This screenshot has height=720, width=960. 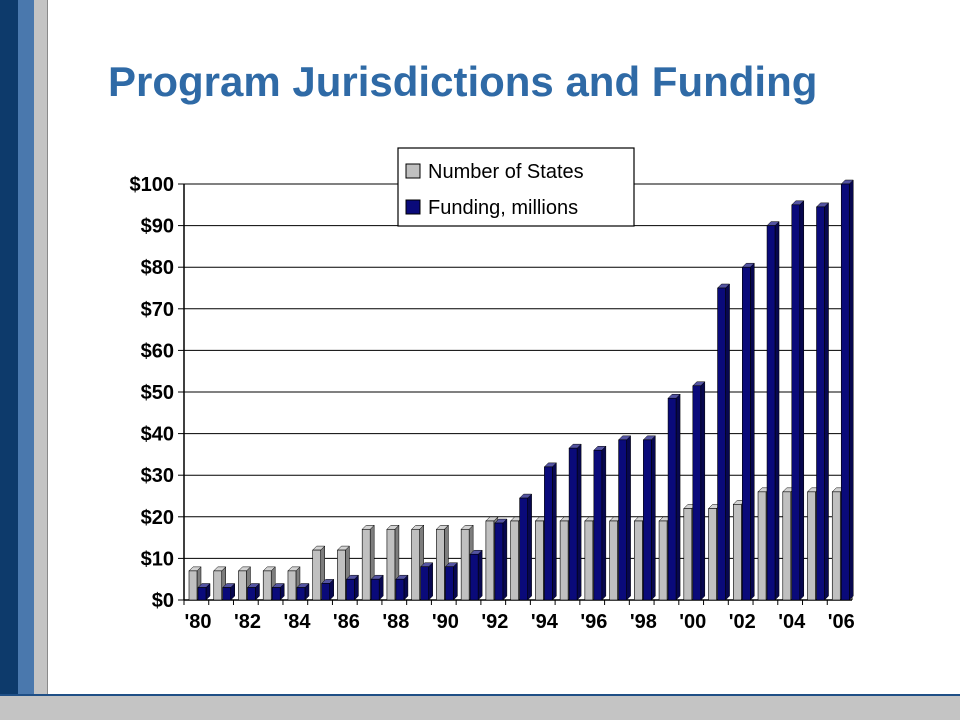 I want to click on x-tick-label: '02, so click(x=742, y=622).